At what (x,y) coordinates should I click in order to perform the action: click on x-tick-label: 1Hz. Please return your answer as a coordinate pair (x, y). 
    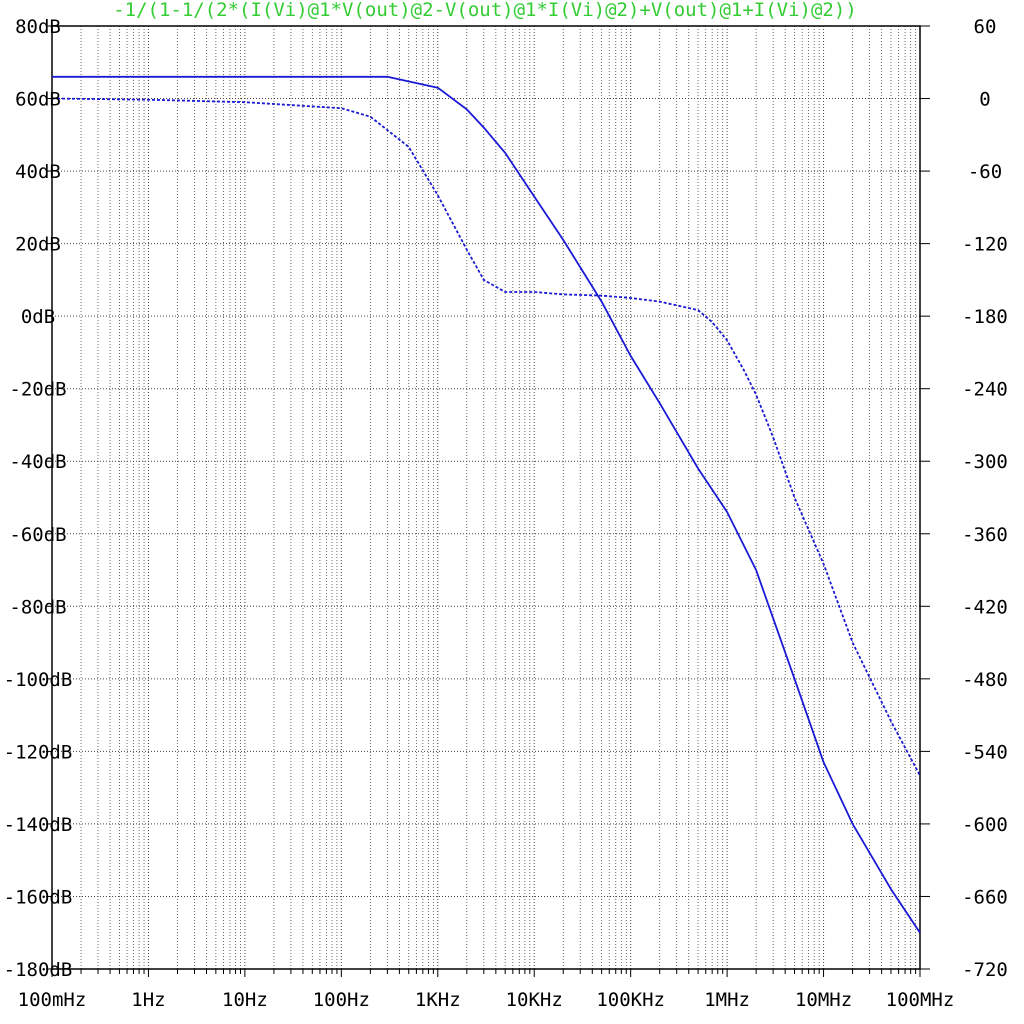
    Looking at the image, I should click on (148, 1000).